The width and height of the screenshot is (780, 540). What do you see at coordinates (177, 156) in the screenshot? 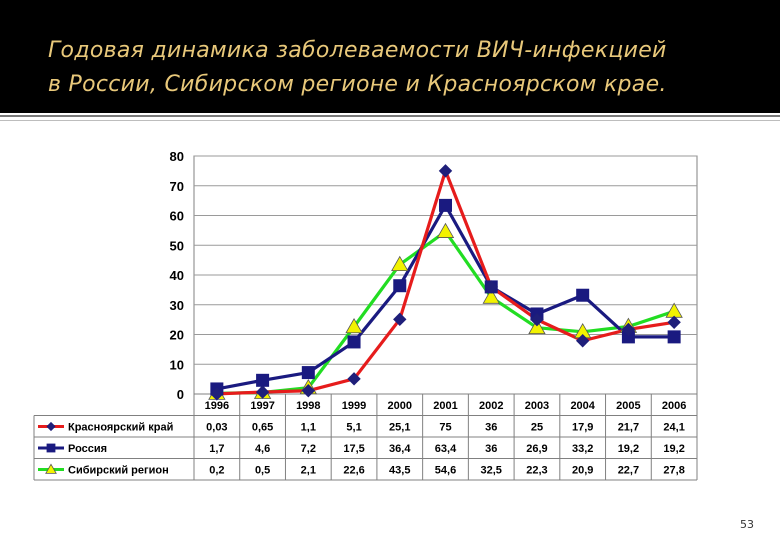
I see `y-tick-label: 80` at bounding box center [177, 156].